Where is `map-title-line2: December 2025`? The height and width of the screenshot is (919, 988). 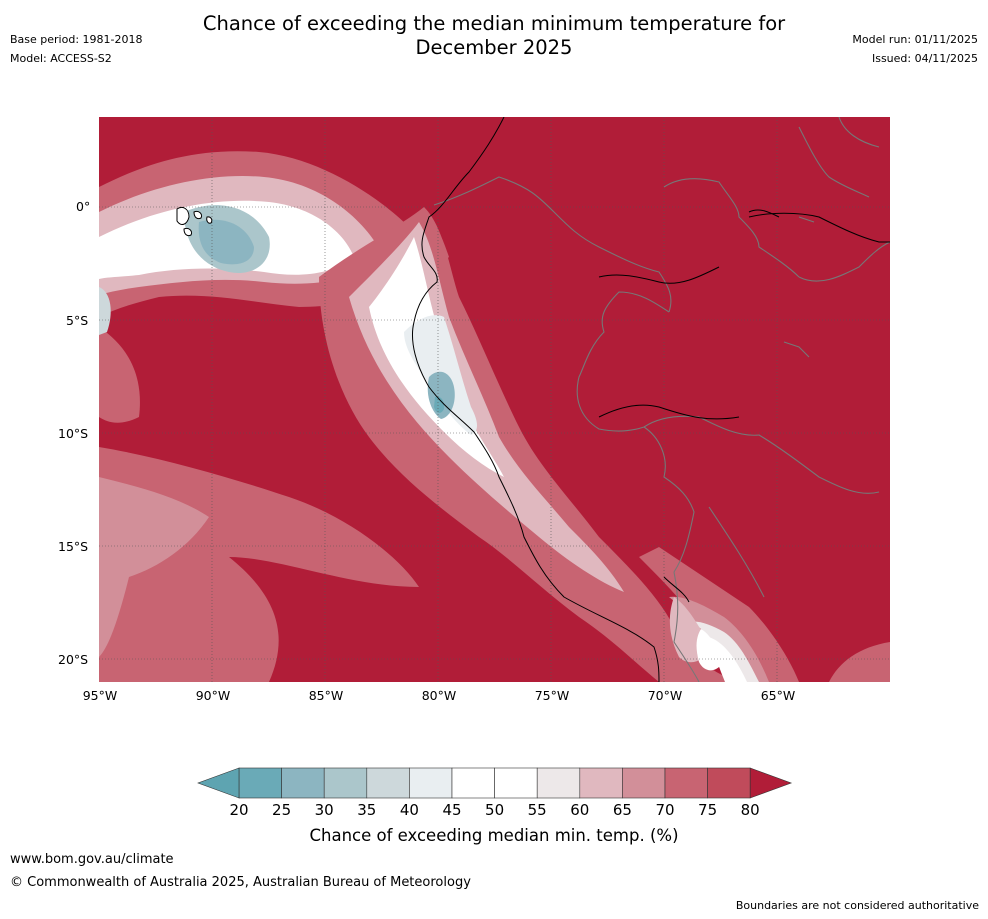
map-title-line2: December 2025 is located at coordinates (494, 47).